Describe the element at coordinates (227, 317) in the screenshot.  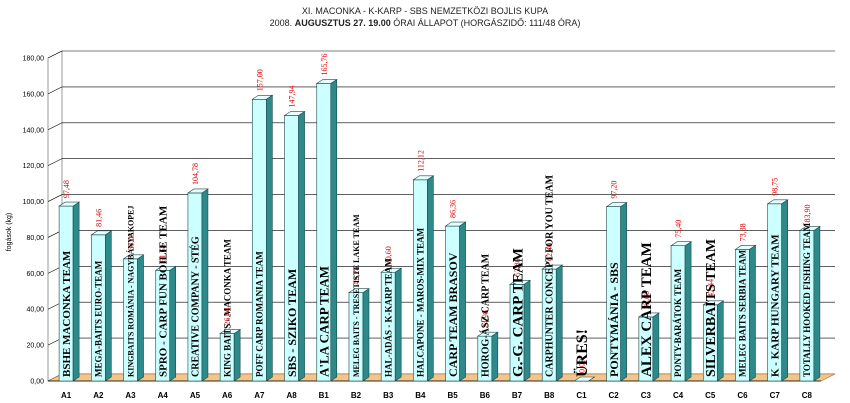
I see `value-label: 26,44` at that location.